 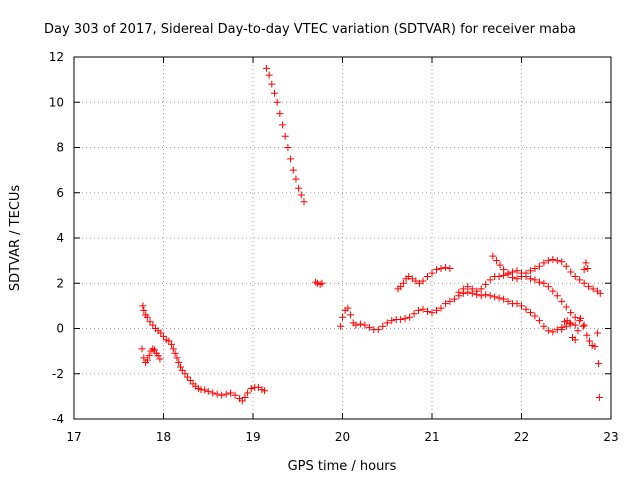 What do you see at coordinates (58, 419) in the screenshot?
I see `y-tick-label: -4` at bounding box center [58, 419].